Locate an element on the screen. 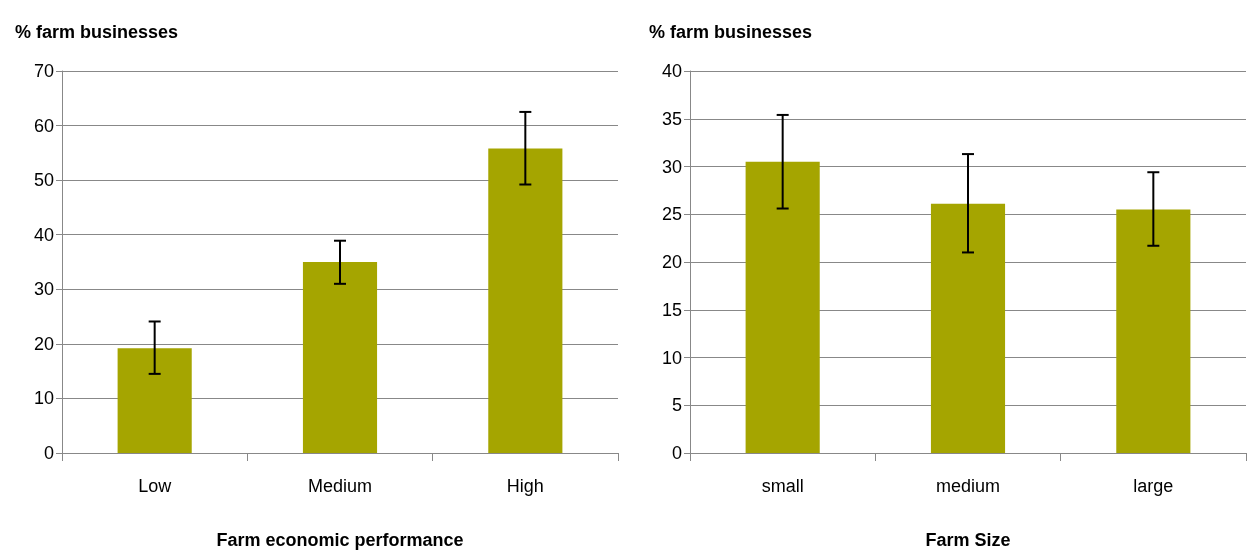  y-tick-label: 25 is located at coordinates (671, 214).